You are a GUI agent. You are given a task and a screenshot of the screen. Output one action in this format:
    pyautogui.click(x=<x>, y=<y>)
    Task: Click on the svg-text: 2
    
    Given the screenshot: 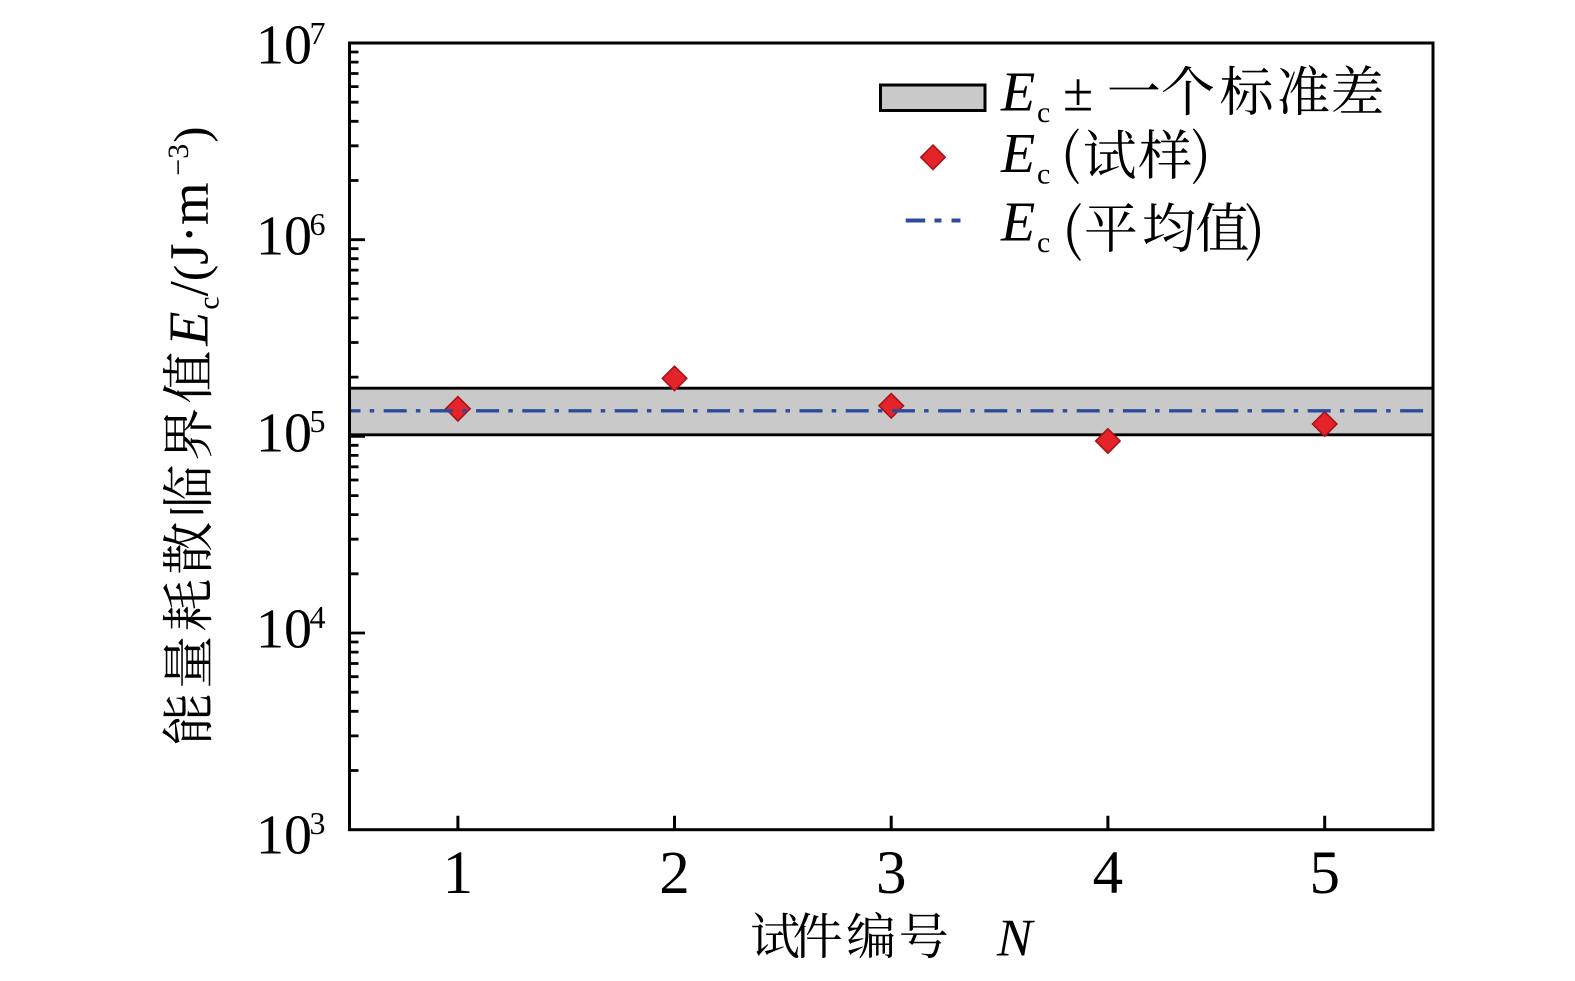 What is the action you would take?
    pyautogui.click(x=674, y=873)
    